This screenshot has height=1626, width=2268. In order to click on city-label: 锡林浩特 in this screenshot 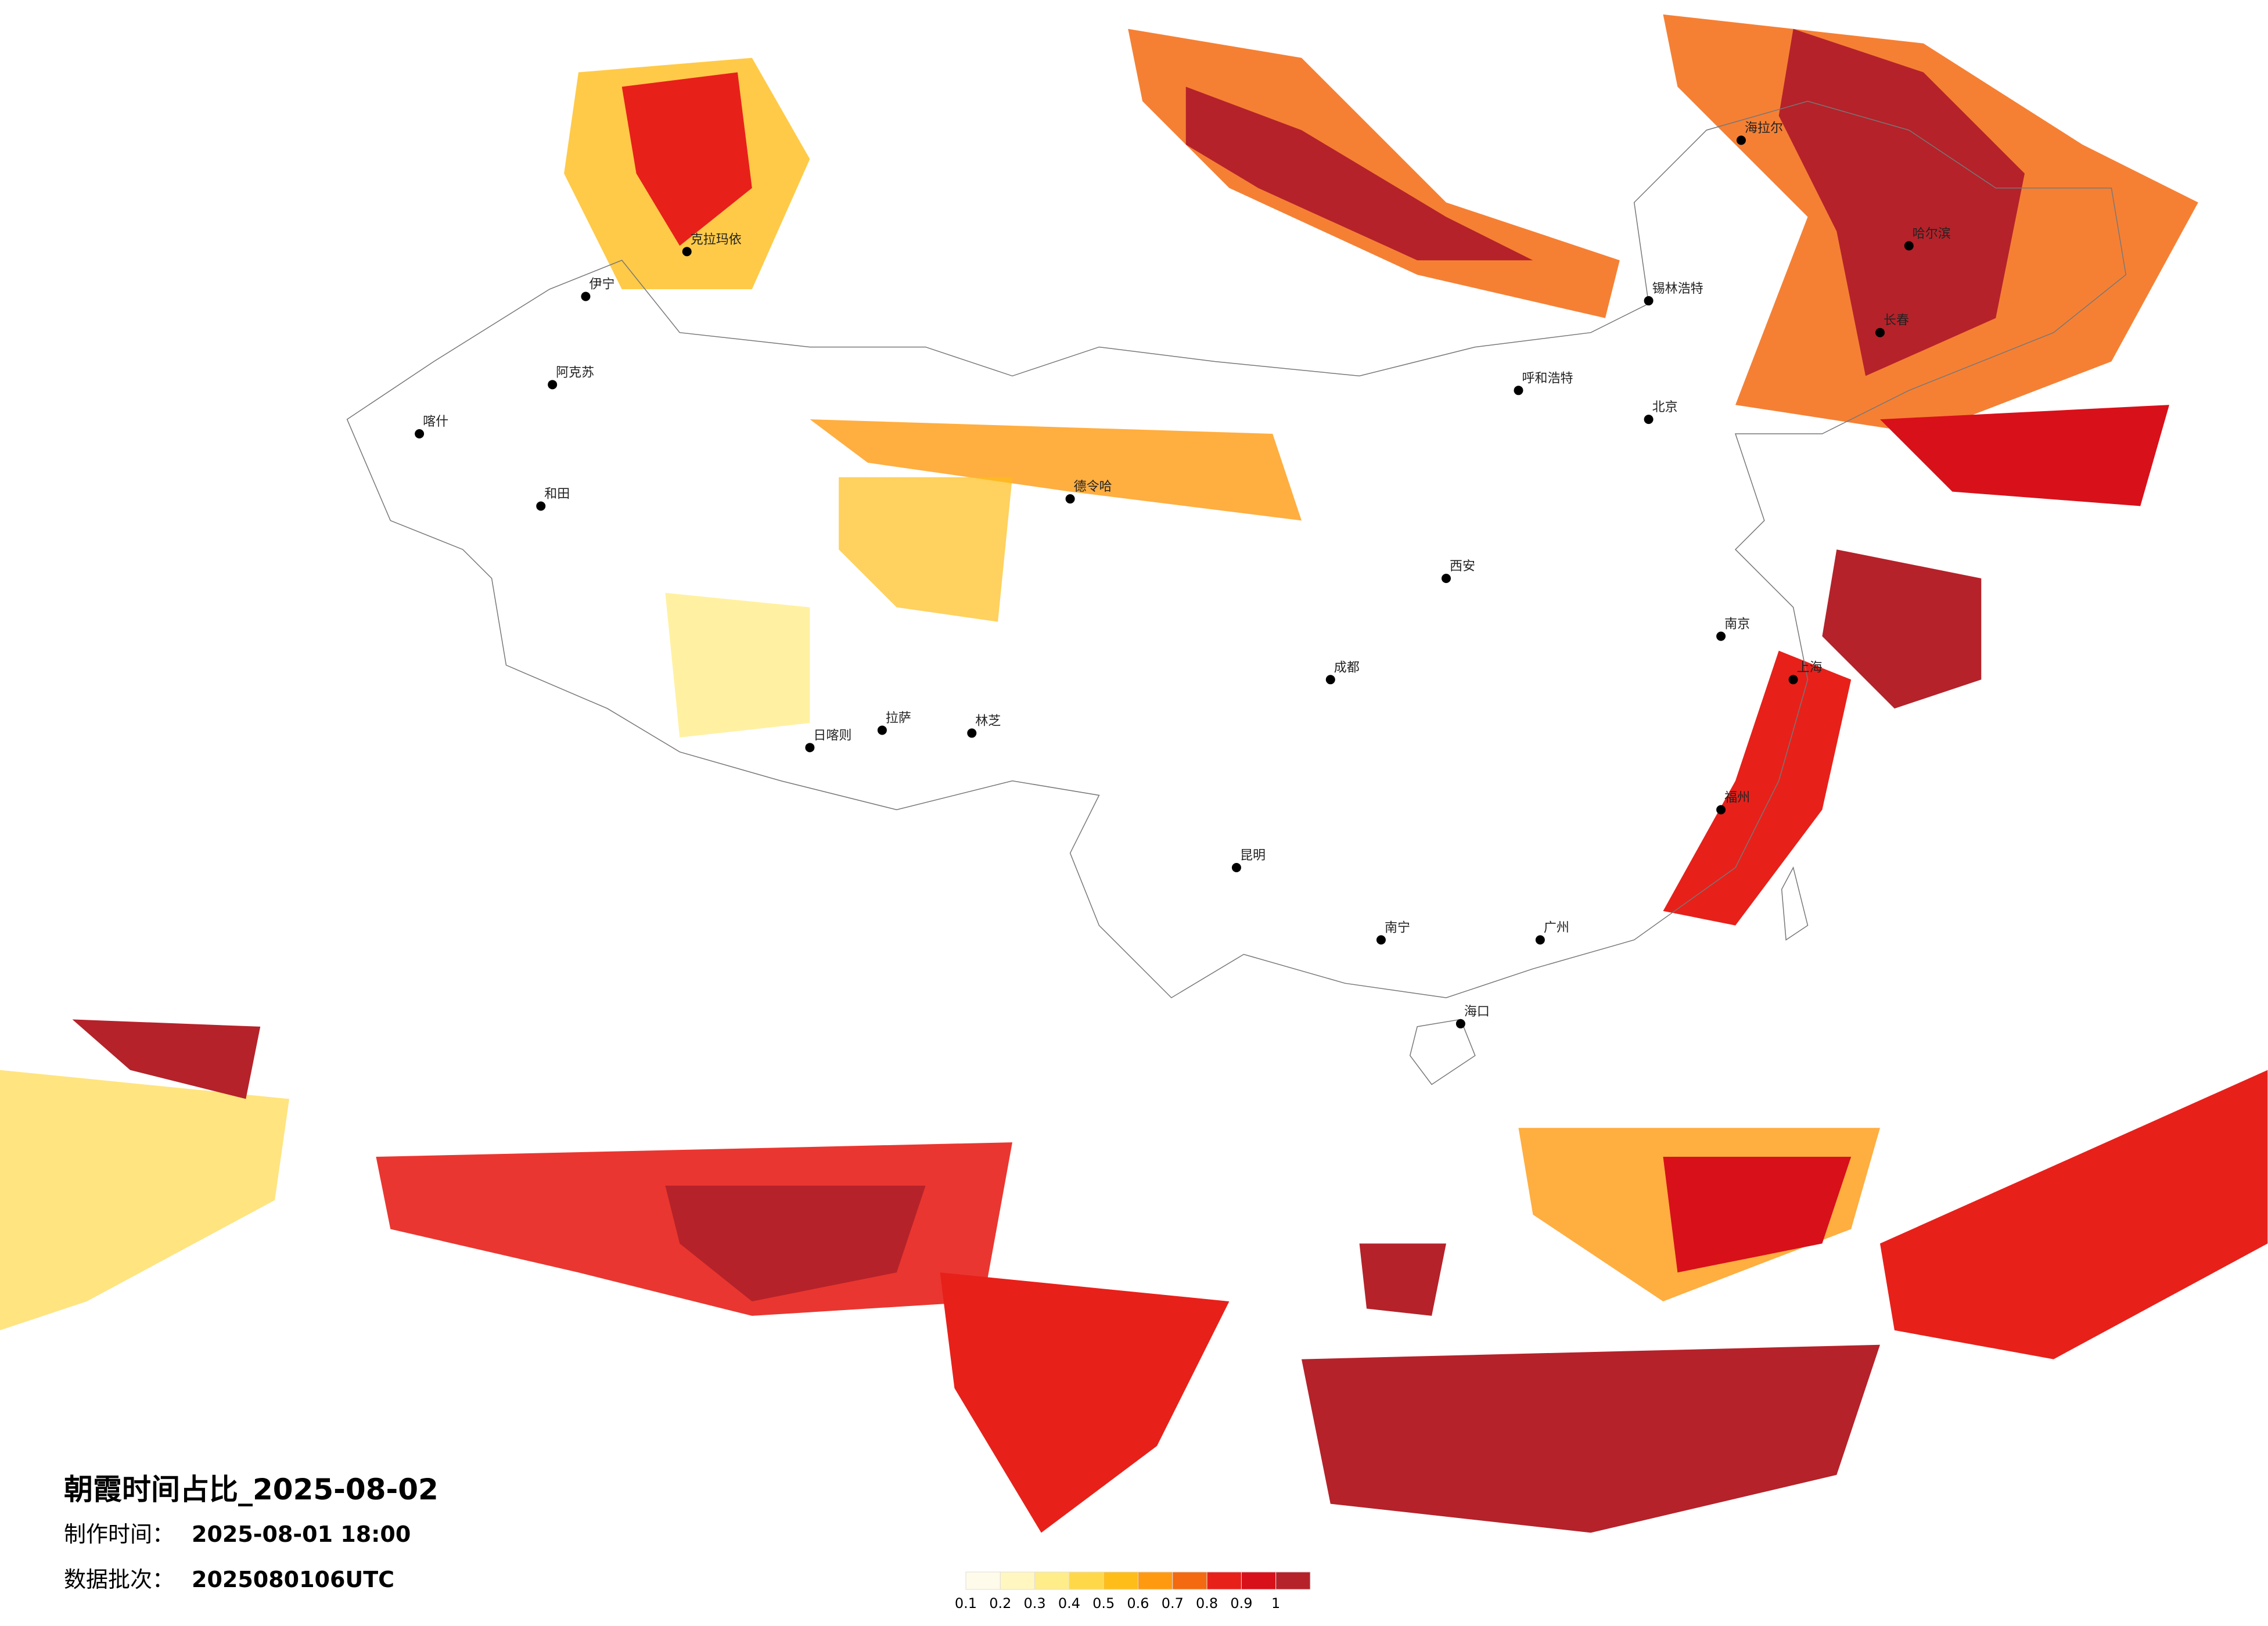, I will do `click(1677, 289)`.